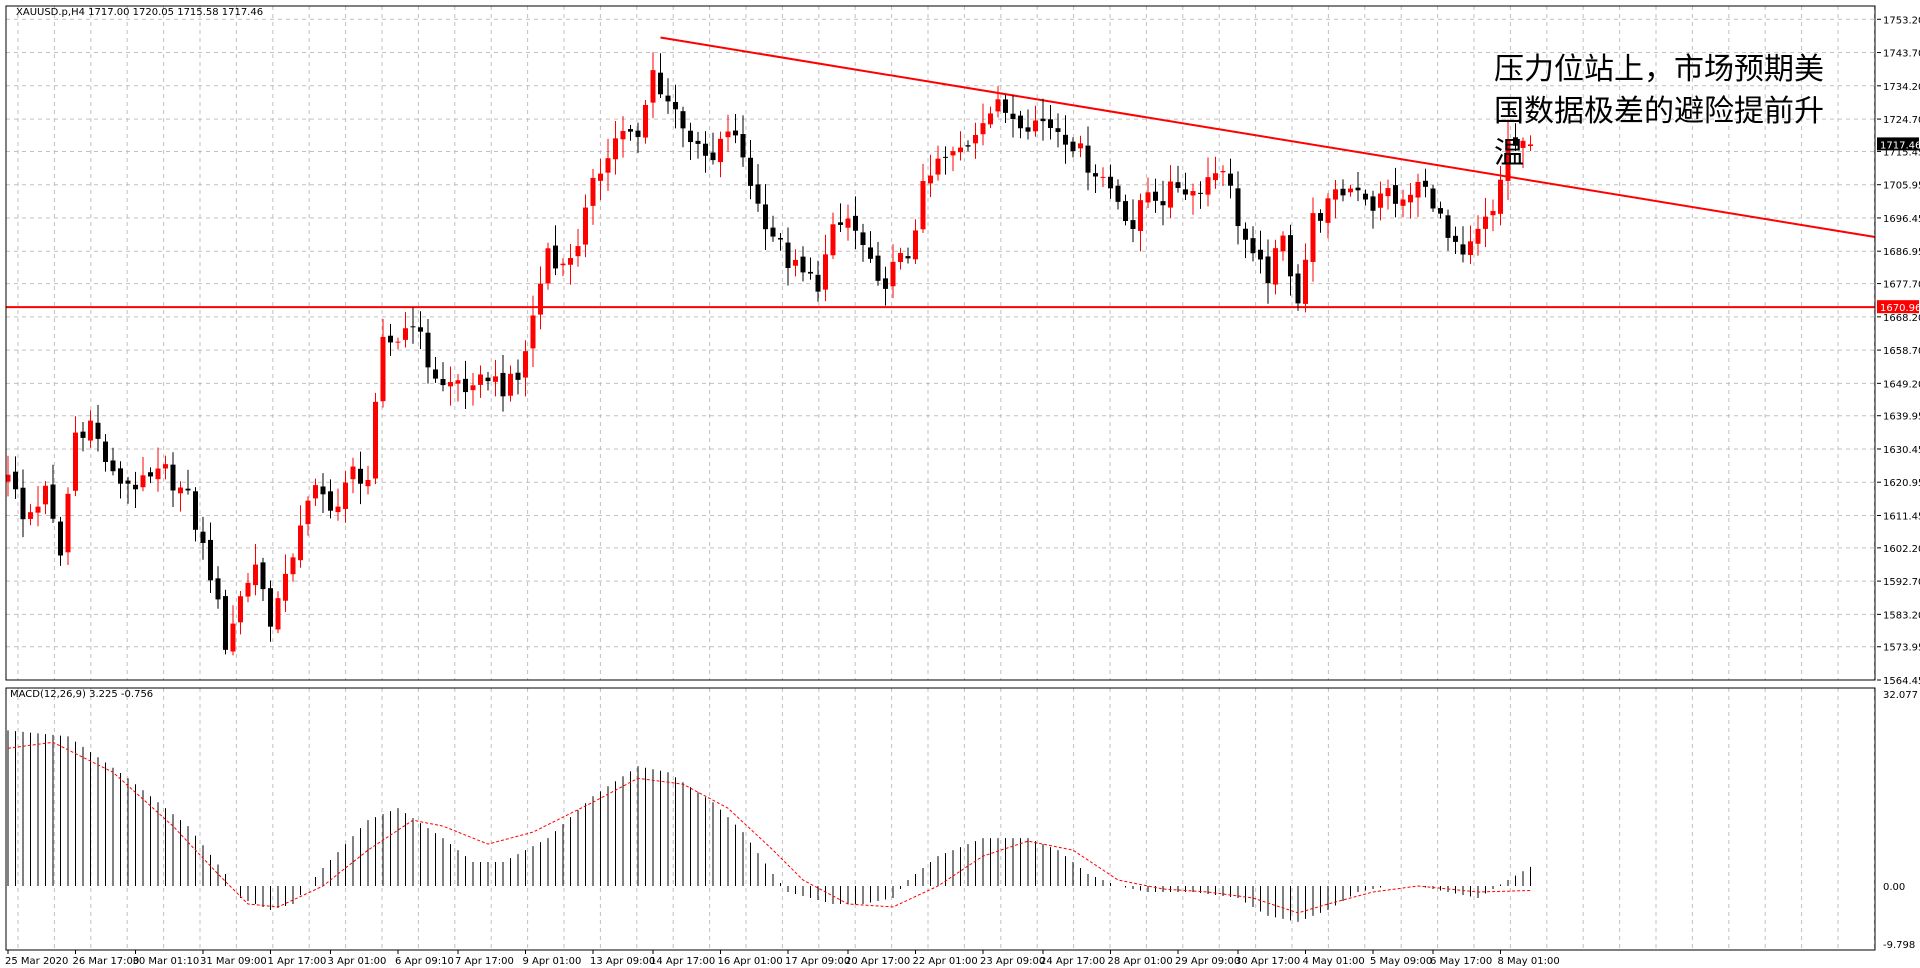 The height and width of the screenshot is (968, 1920). I want to click on time-tick-label: 13 Apr 09:00, so click(622, 961).